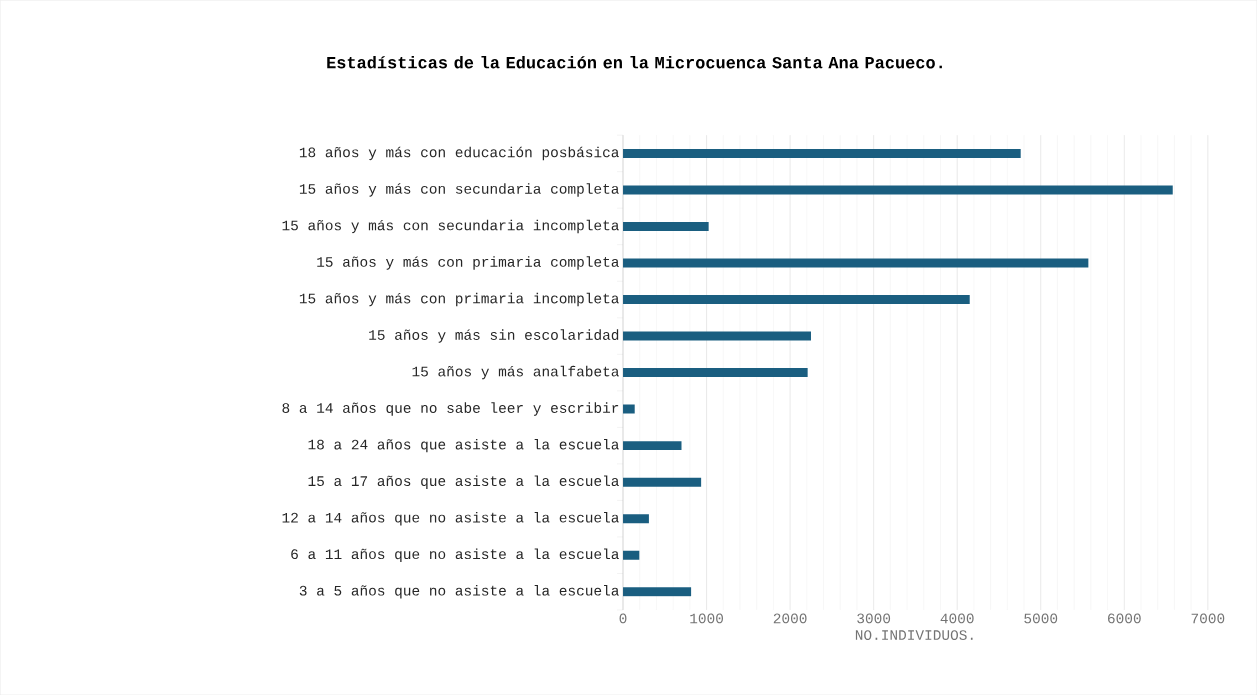 Image resolution: width=1257 pixels, height=695 pixels. Describe the element at coordinates (515, 372) in the screenshot. I see `y-tick-label: 15 años y más analfabeta` at that location.